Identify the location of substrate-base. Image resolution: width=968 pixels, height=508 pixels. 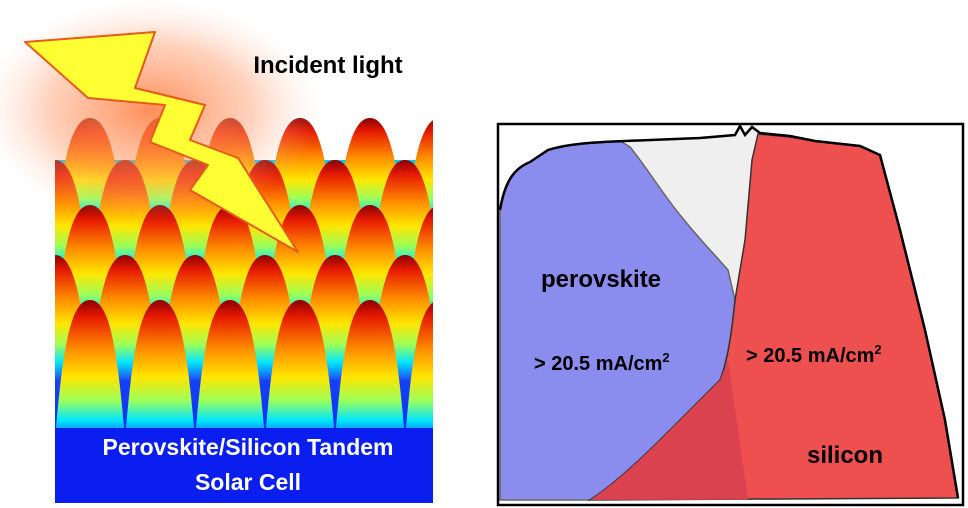
(244, 465).